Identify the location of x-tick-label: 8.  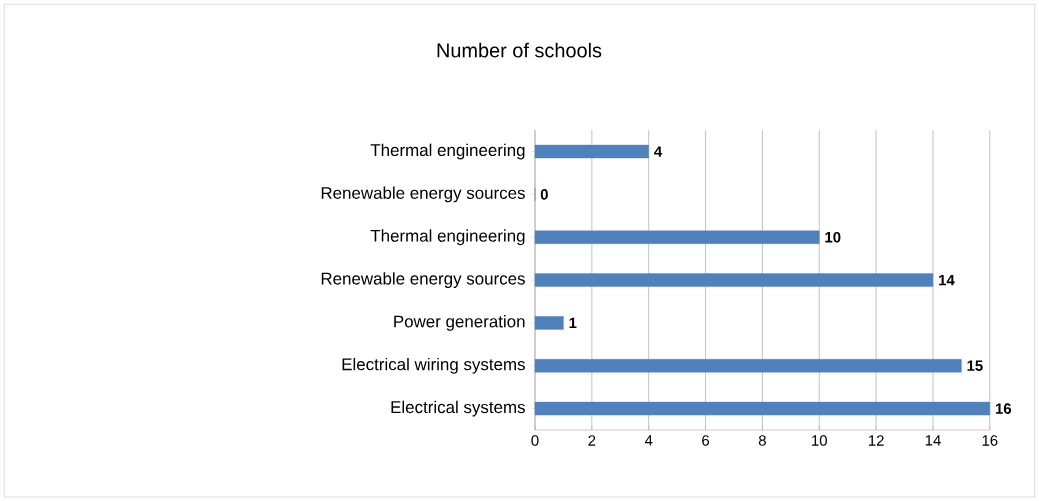
(762, 440).